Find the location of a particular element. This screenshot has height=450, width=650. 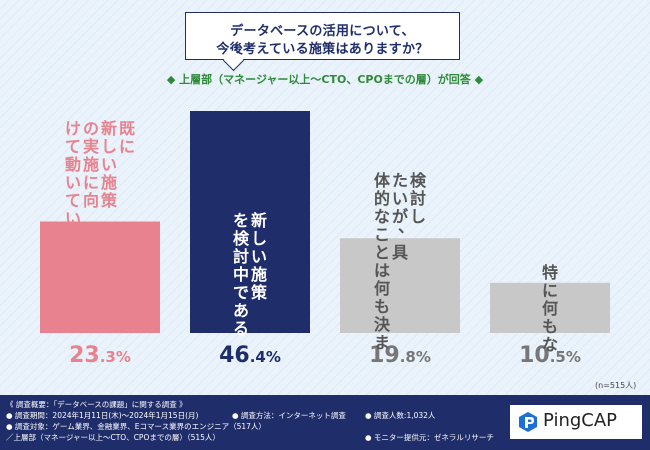

svg-text: の is located at coordinates (91, 128).